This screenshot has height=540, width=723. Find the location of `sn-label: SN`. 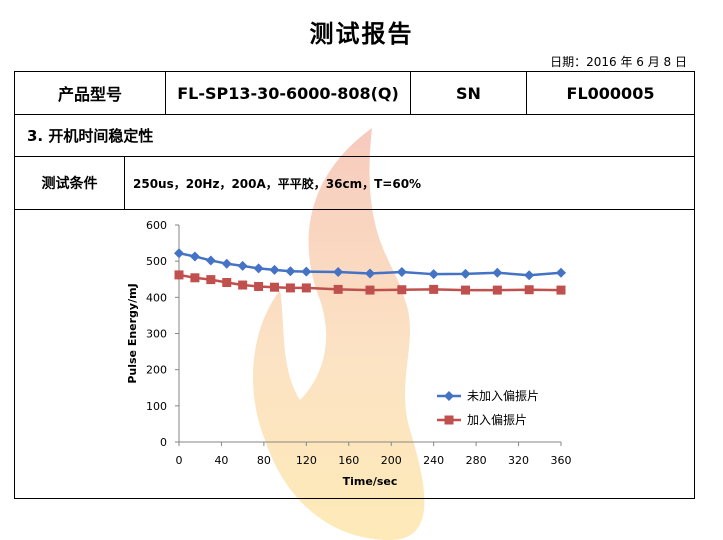

sn-label: SN is located at coordinates (469, 93).